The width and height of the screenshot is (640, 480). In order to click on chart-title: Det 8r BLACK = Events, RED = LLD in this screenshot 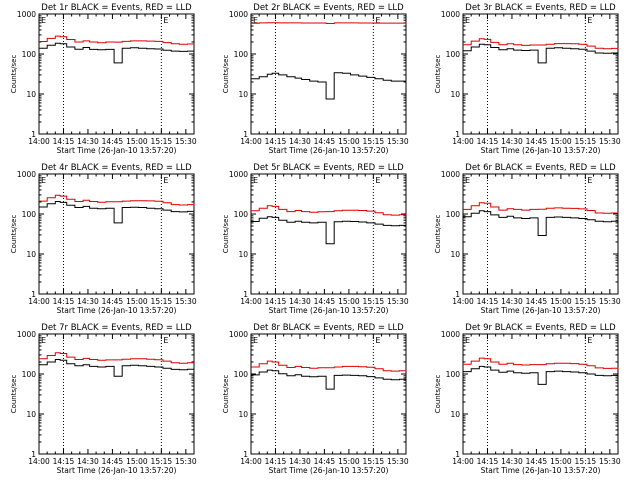, I will do `click(328, 328)`.